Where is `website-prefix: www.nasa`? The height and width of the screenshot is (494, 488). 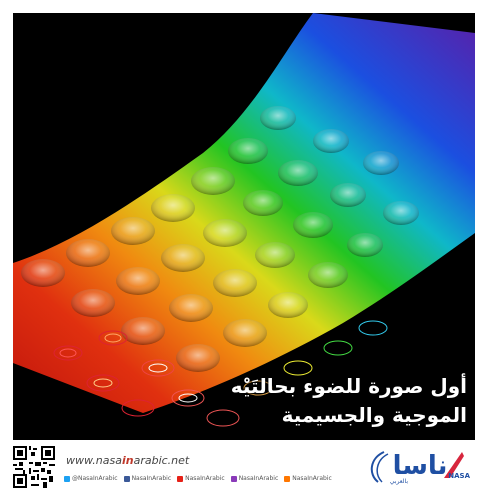
website-prefix: www.nasa is located at coordinates (94, 460).